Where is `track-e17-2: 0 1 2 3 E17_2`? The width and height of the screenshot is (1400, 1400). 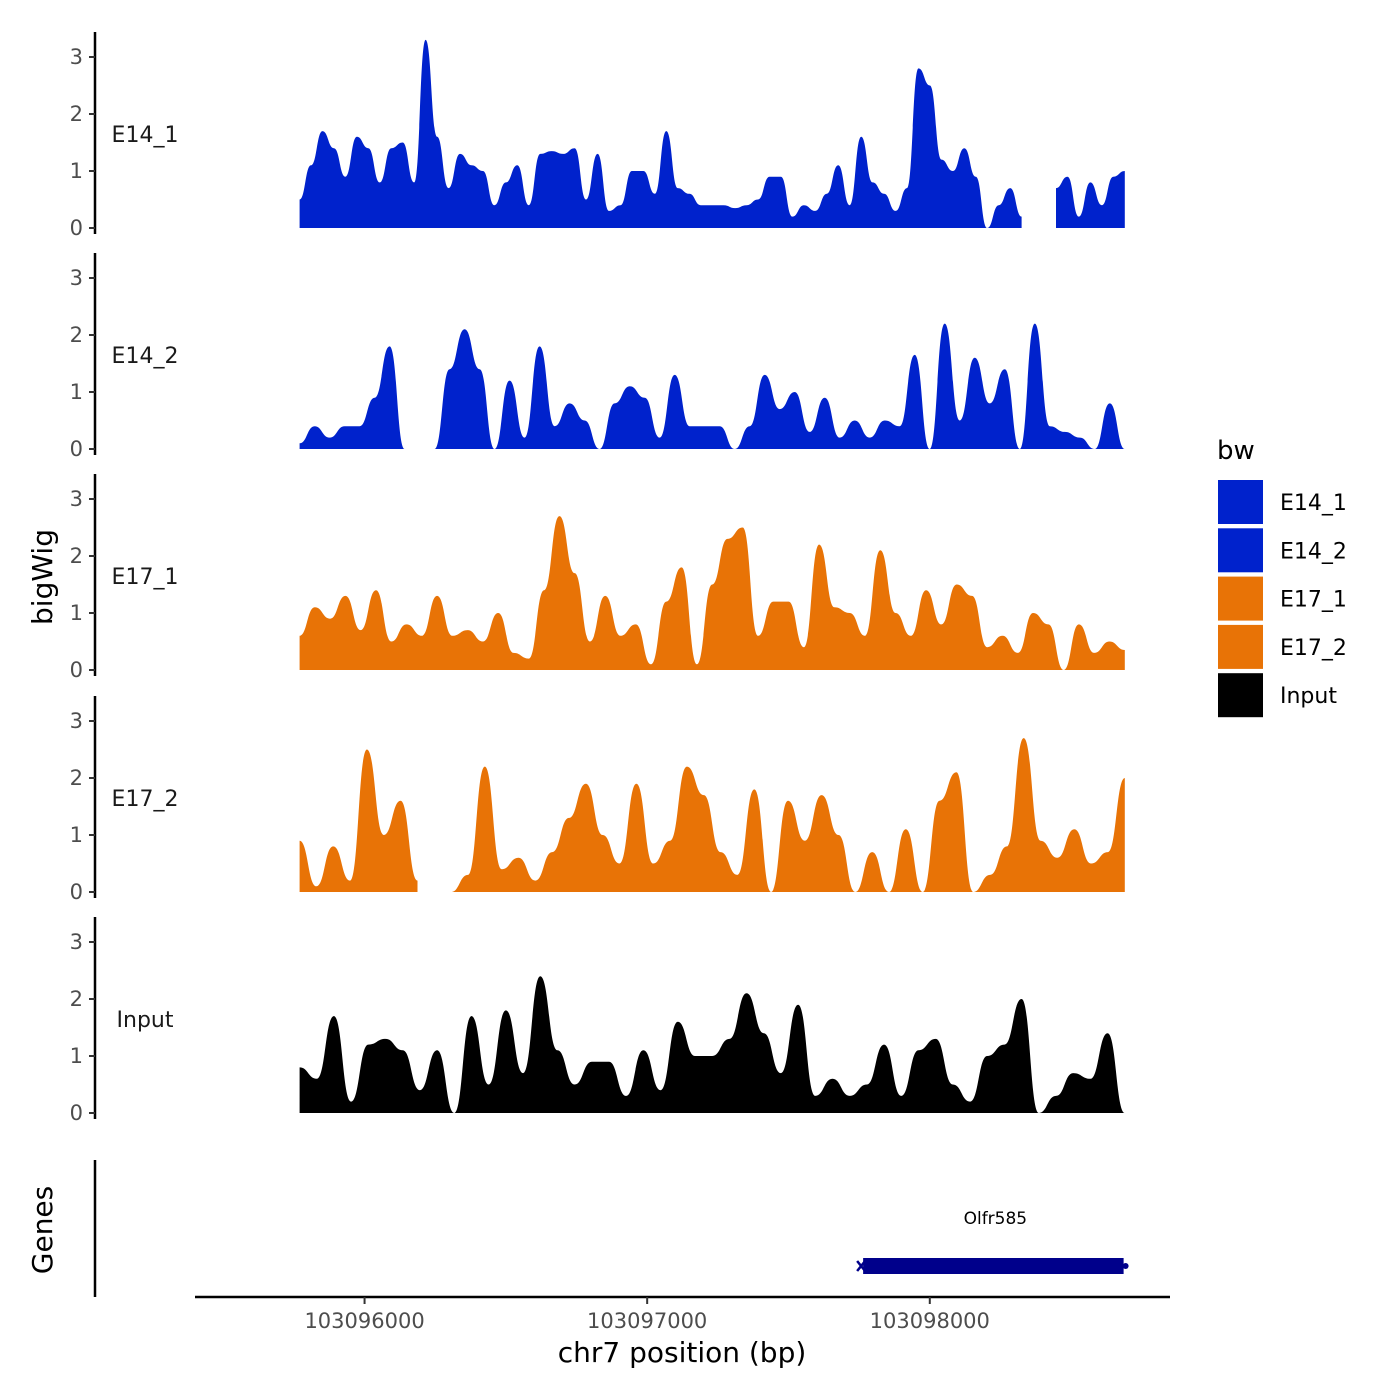
track-e17-2: 0 1 2 3 E17_2 is located at coordinates (597, 800).